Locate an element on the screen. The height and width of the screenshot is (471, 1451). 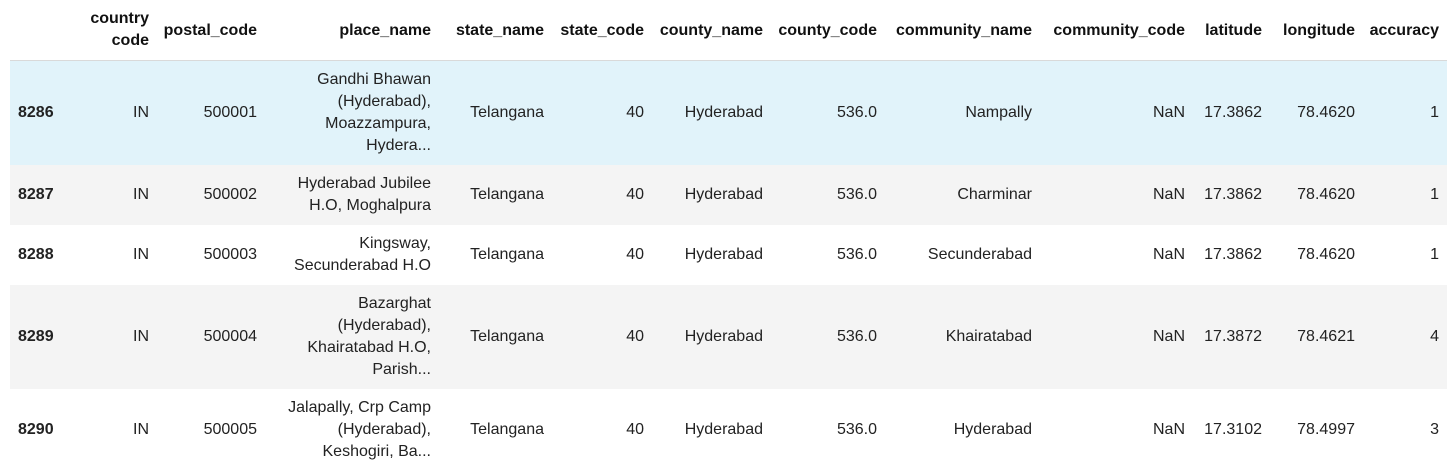
cell-community-name: Khairatabad is located at coordinates (988, 336).